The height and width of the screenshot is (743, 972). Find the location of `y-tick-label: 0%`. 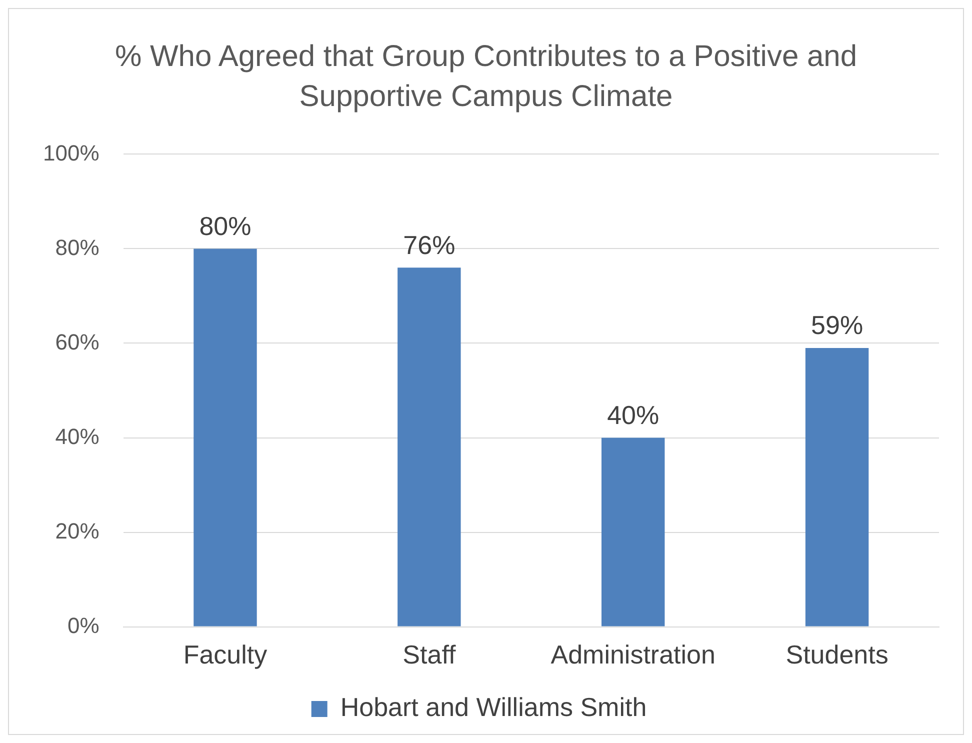

y-tick-label: 0% is located at coordinates (83, 625).